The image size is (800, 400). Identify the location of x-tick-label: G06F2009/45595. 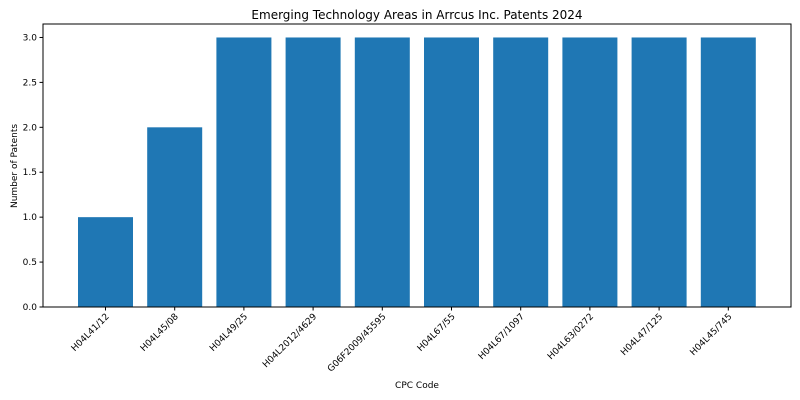
(357, 343).